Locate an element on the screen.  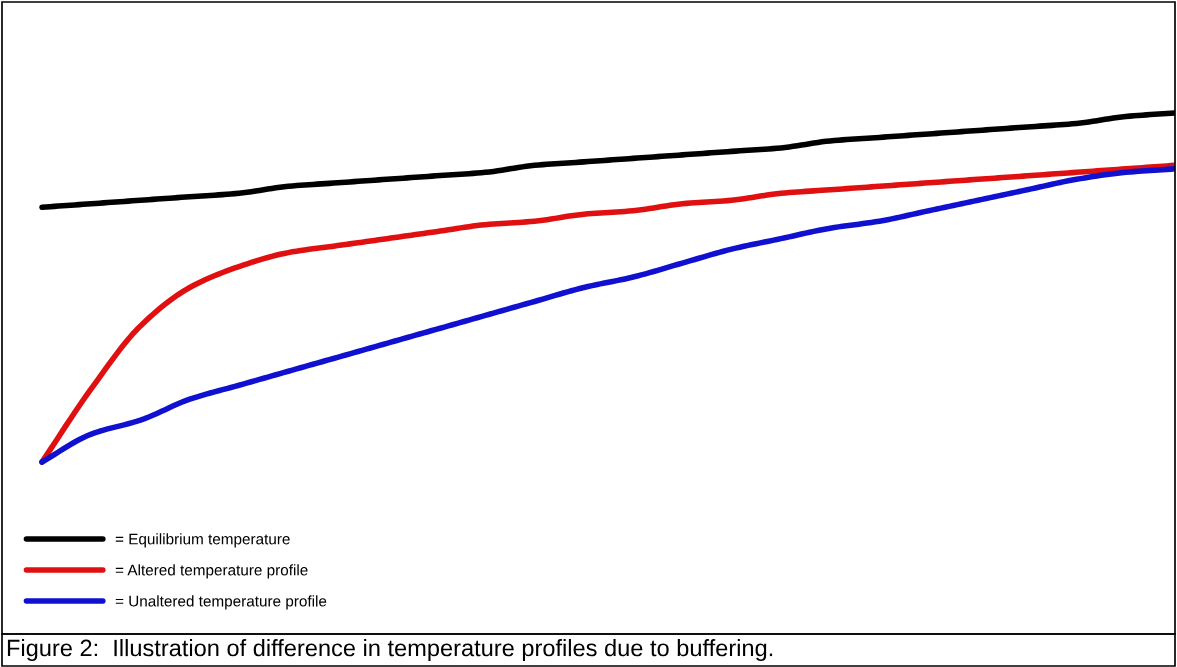
legend-label: = Unaltered temperature profile is located at coordinates (221, 602).